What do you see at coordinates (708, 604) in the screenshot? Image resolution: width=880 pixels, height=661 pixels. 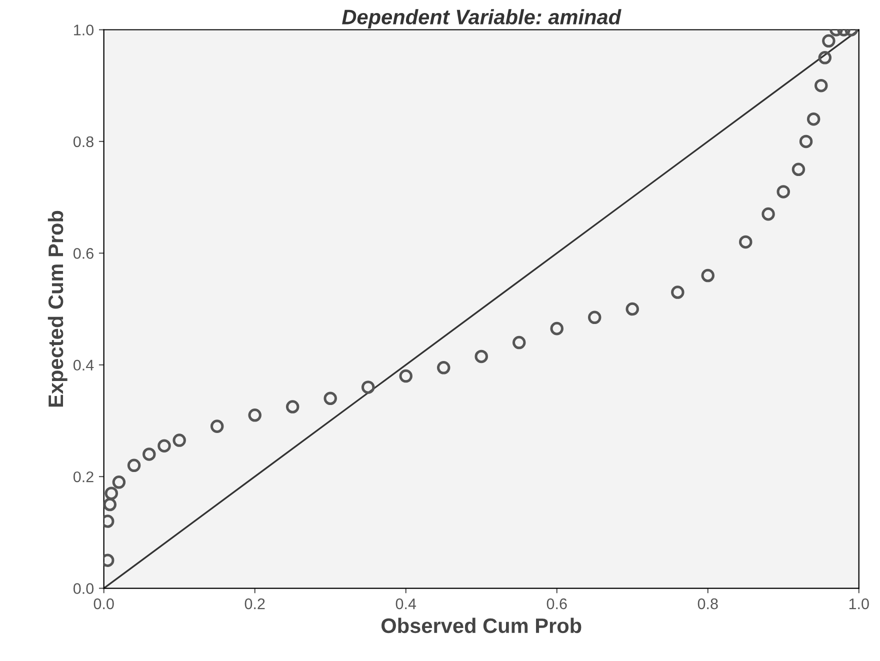 I see `x-tick-label: 0.8` at bounding box center [708, 604].